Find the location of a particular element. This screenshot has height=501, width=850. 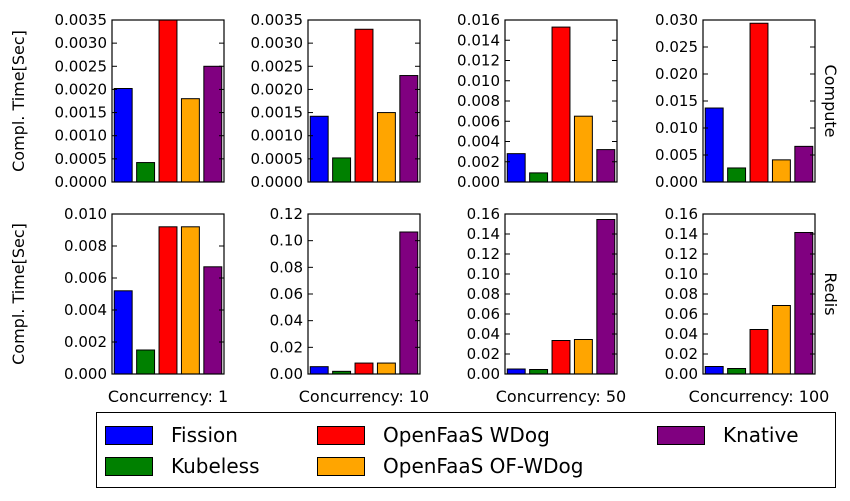

y-tick-label: 0.0005 is located at coordinates (81, 159).